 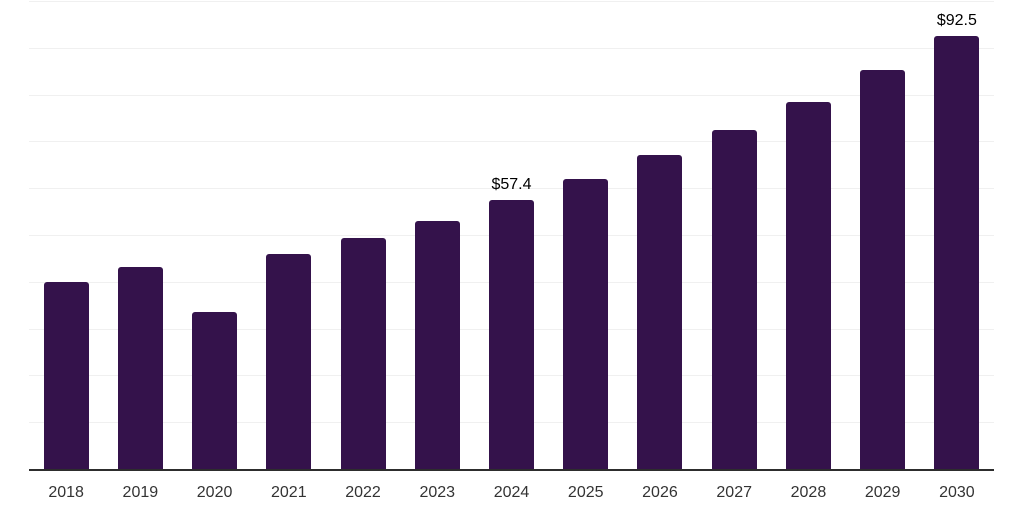 What do you see at coordinates (734, 492) in the screenshot?
I see `x-tick-2027: 2027` at bounding box center [734, 492].